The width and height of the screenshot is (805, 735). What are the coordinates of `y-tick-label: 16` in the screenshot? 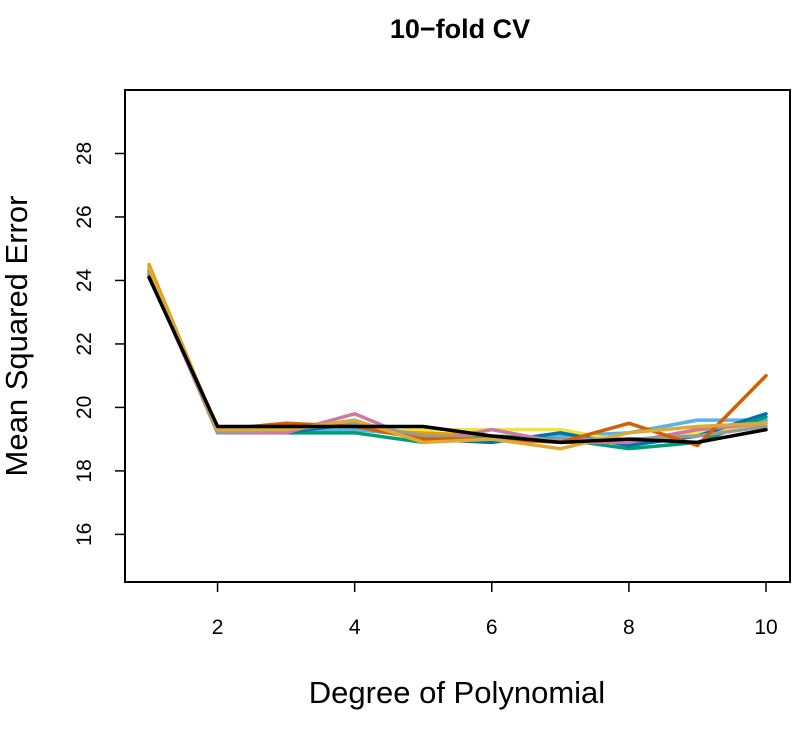 It's located at (84, 534).